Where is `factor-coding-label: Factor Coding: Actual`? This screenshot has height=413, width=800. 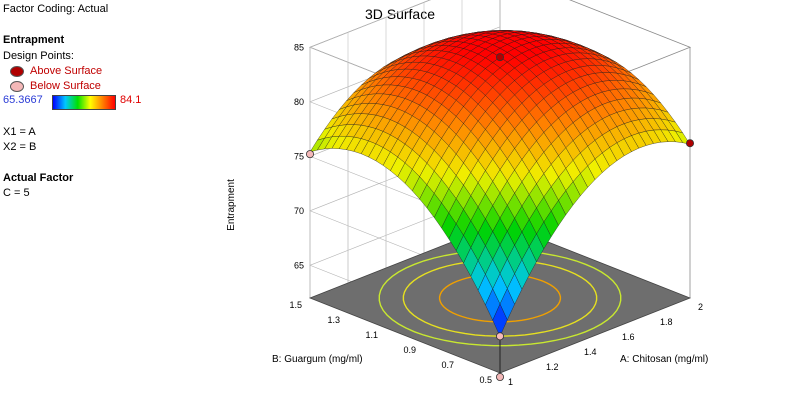
factor-coding-label: Factor Coding: Actual is located at coordinates (56, 9).